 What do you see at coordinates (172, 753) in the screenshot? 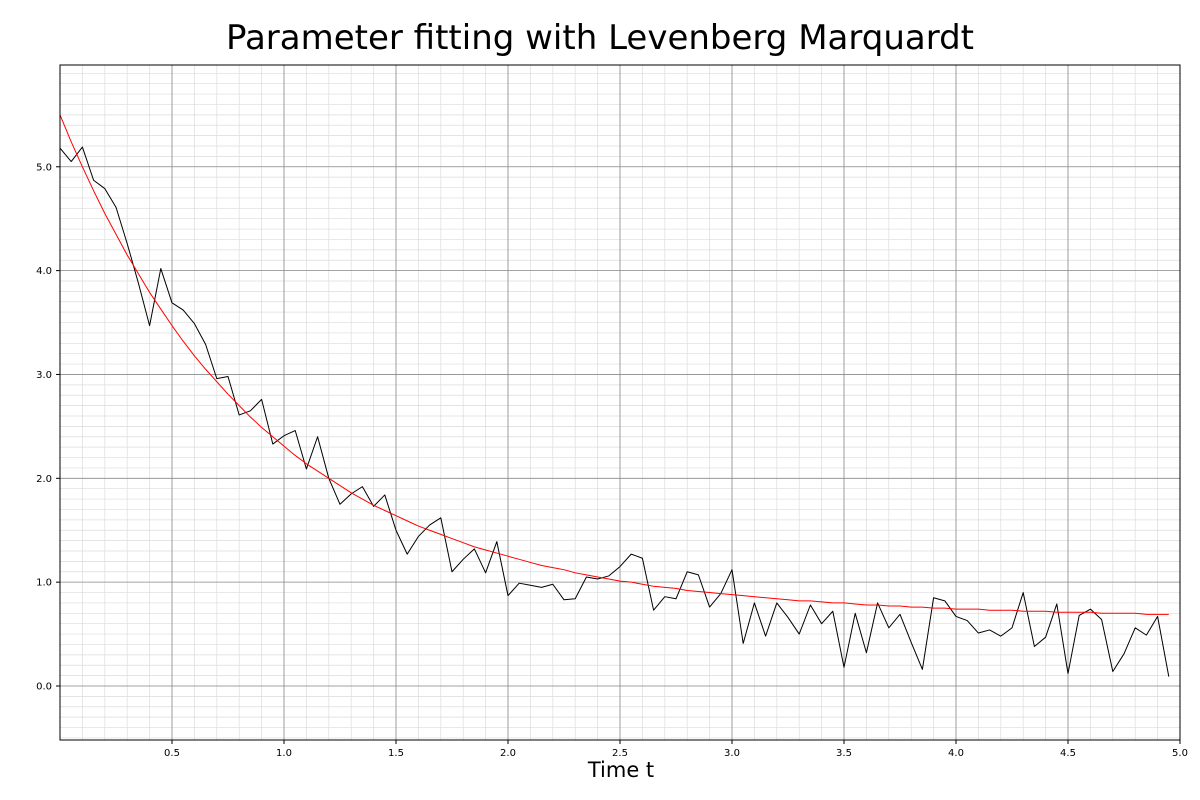
I see `x-tick-label: 0.5` at bounding box center [172, 753].